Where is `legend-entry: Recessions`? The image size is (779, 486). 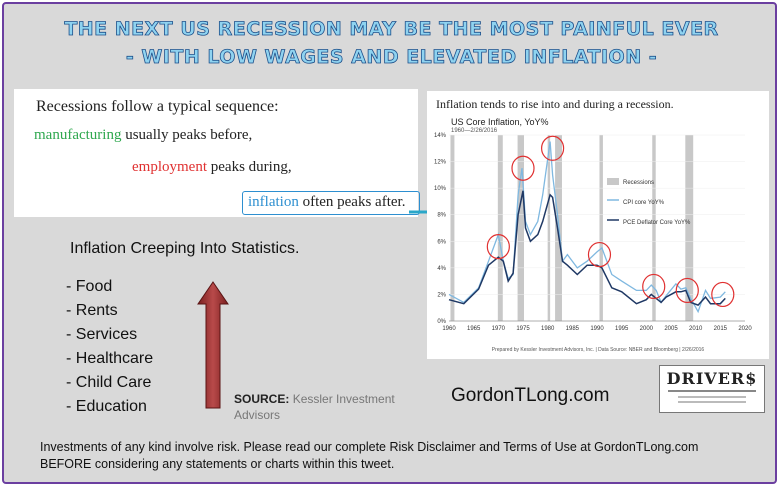
legend-entry: Recessions is located at coordinates (638, 183).